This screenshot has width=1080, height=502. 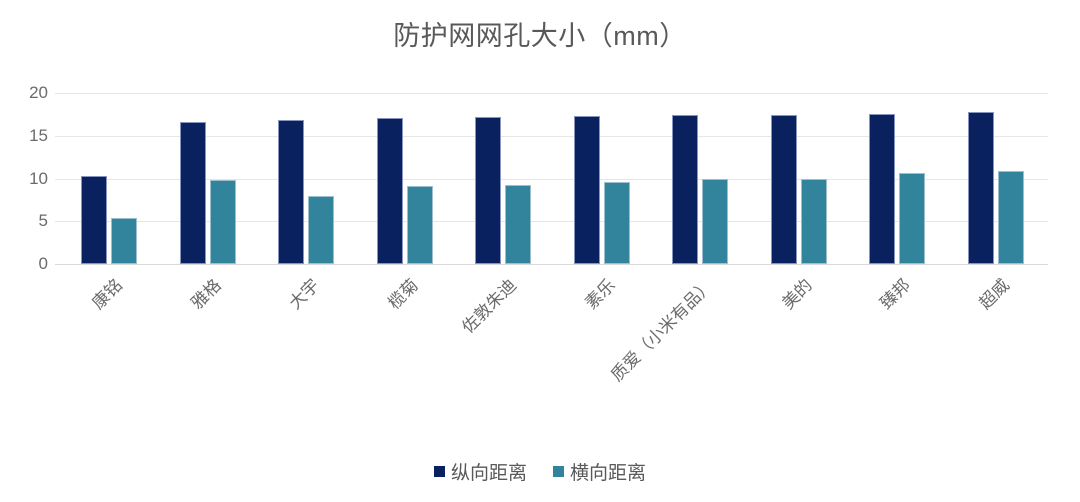 What do you see at coordinates (43, 221) in the screenshot?
I see `y-tick-label: 5` at bounding box center [43, 221].